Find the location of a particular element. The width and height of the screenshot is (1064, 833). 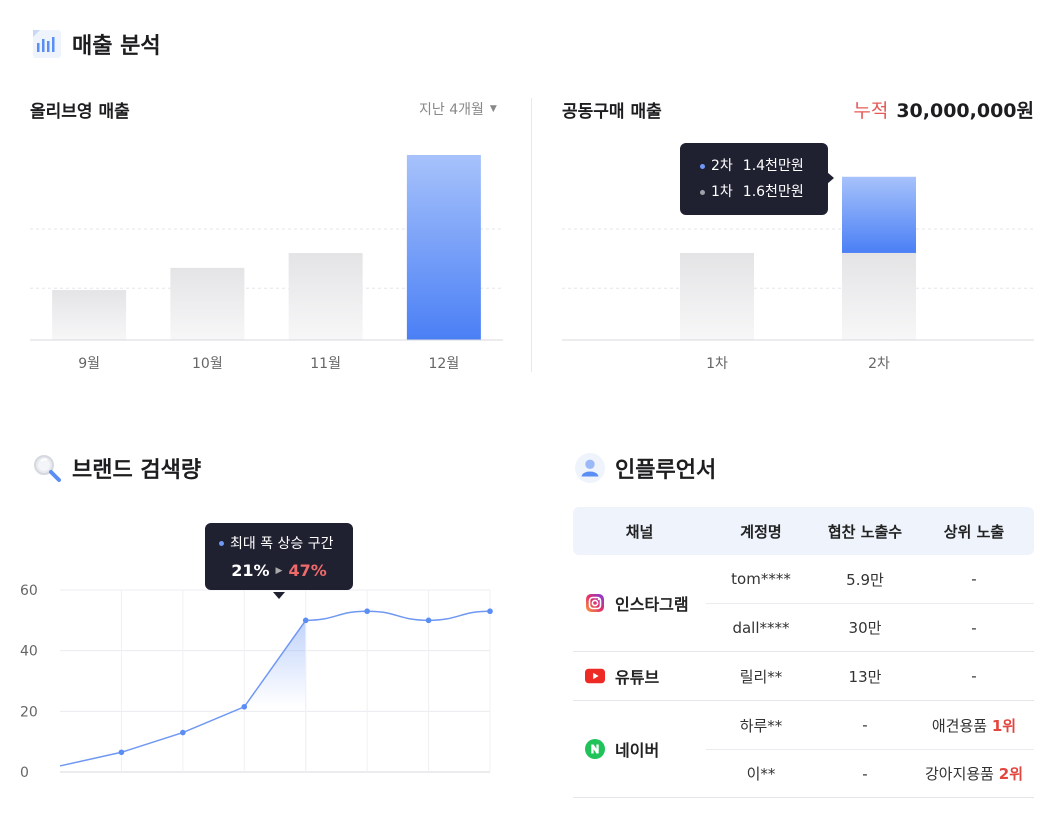

header-exposure: 협찬 노출수 is located at coordinates (865, 531).